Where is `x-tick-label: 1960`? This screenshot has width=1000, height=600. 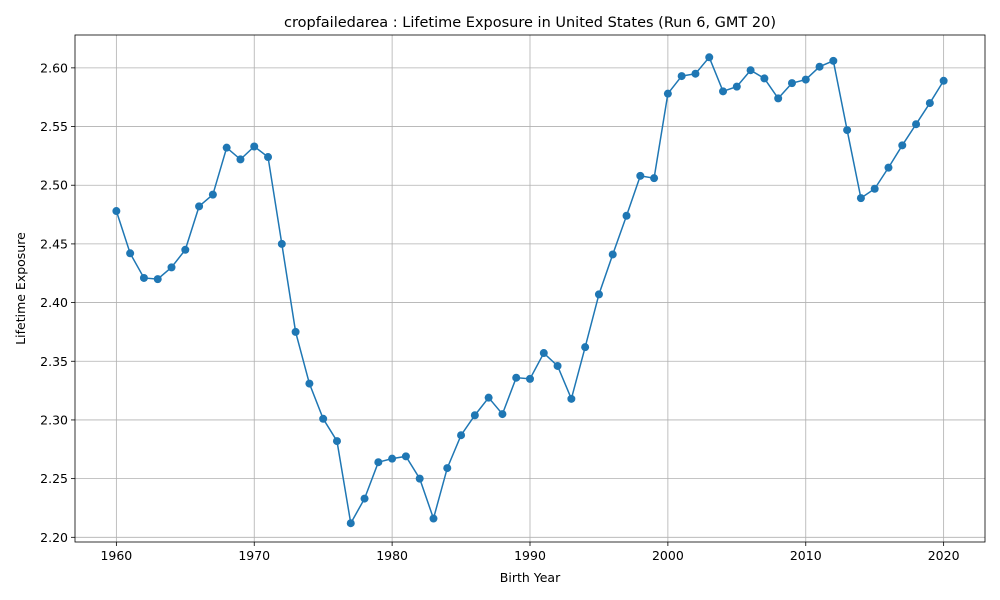 x-tick-label: 1960 is located at coordinates (116, 555).